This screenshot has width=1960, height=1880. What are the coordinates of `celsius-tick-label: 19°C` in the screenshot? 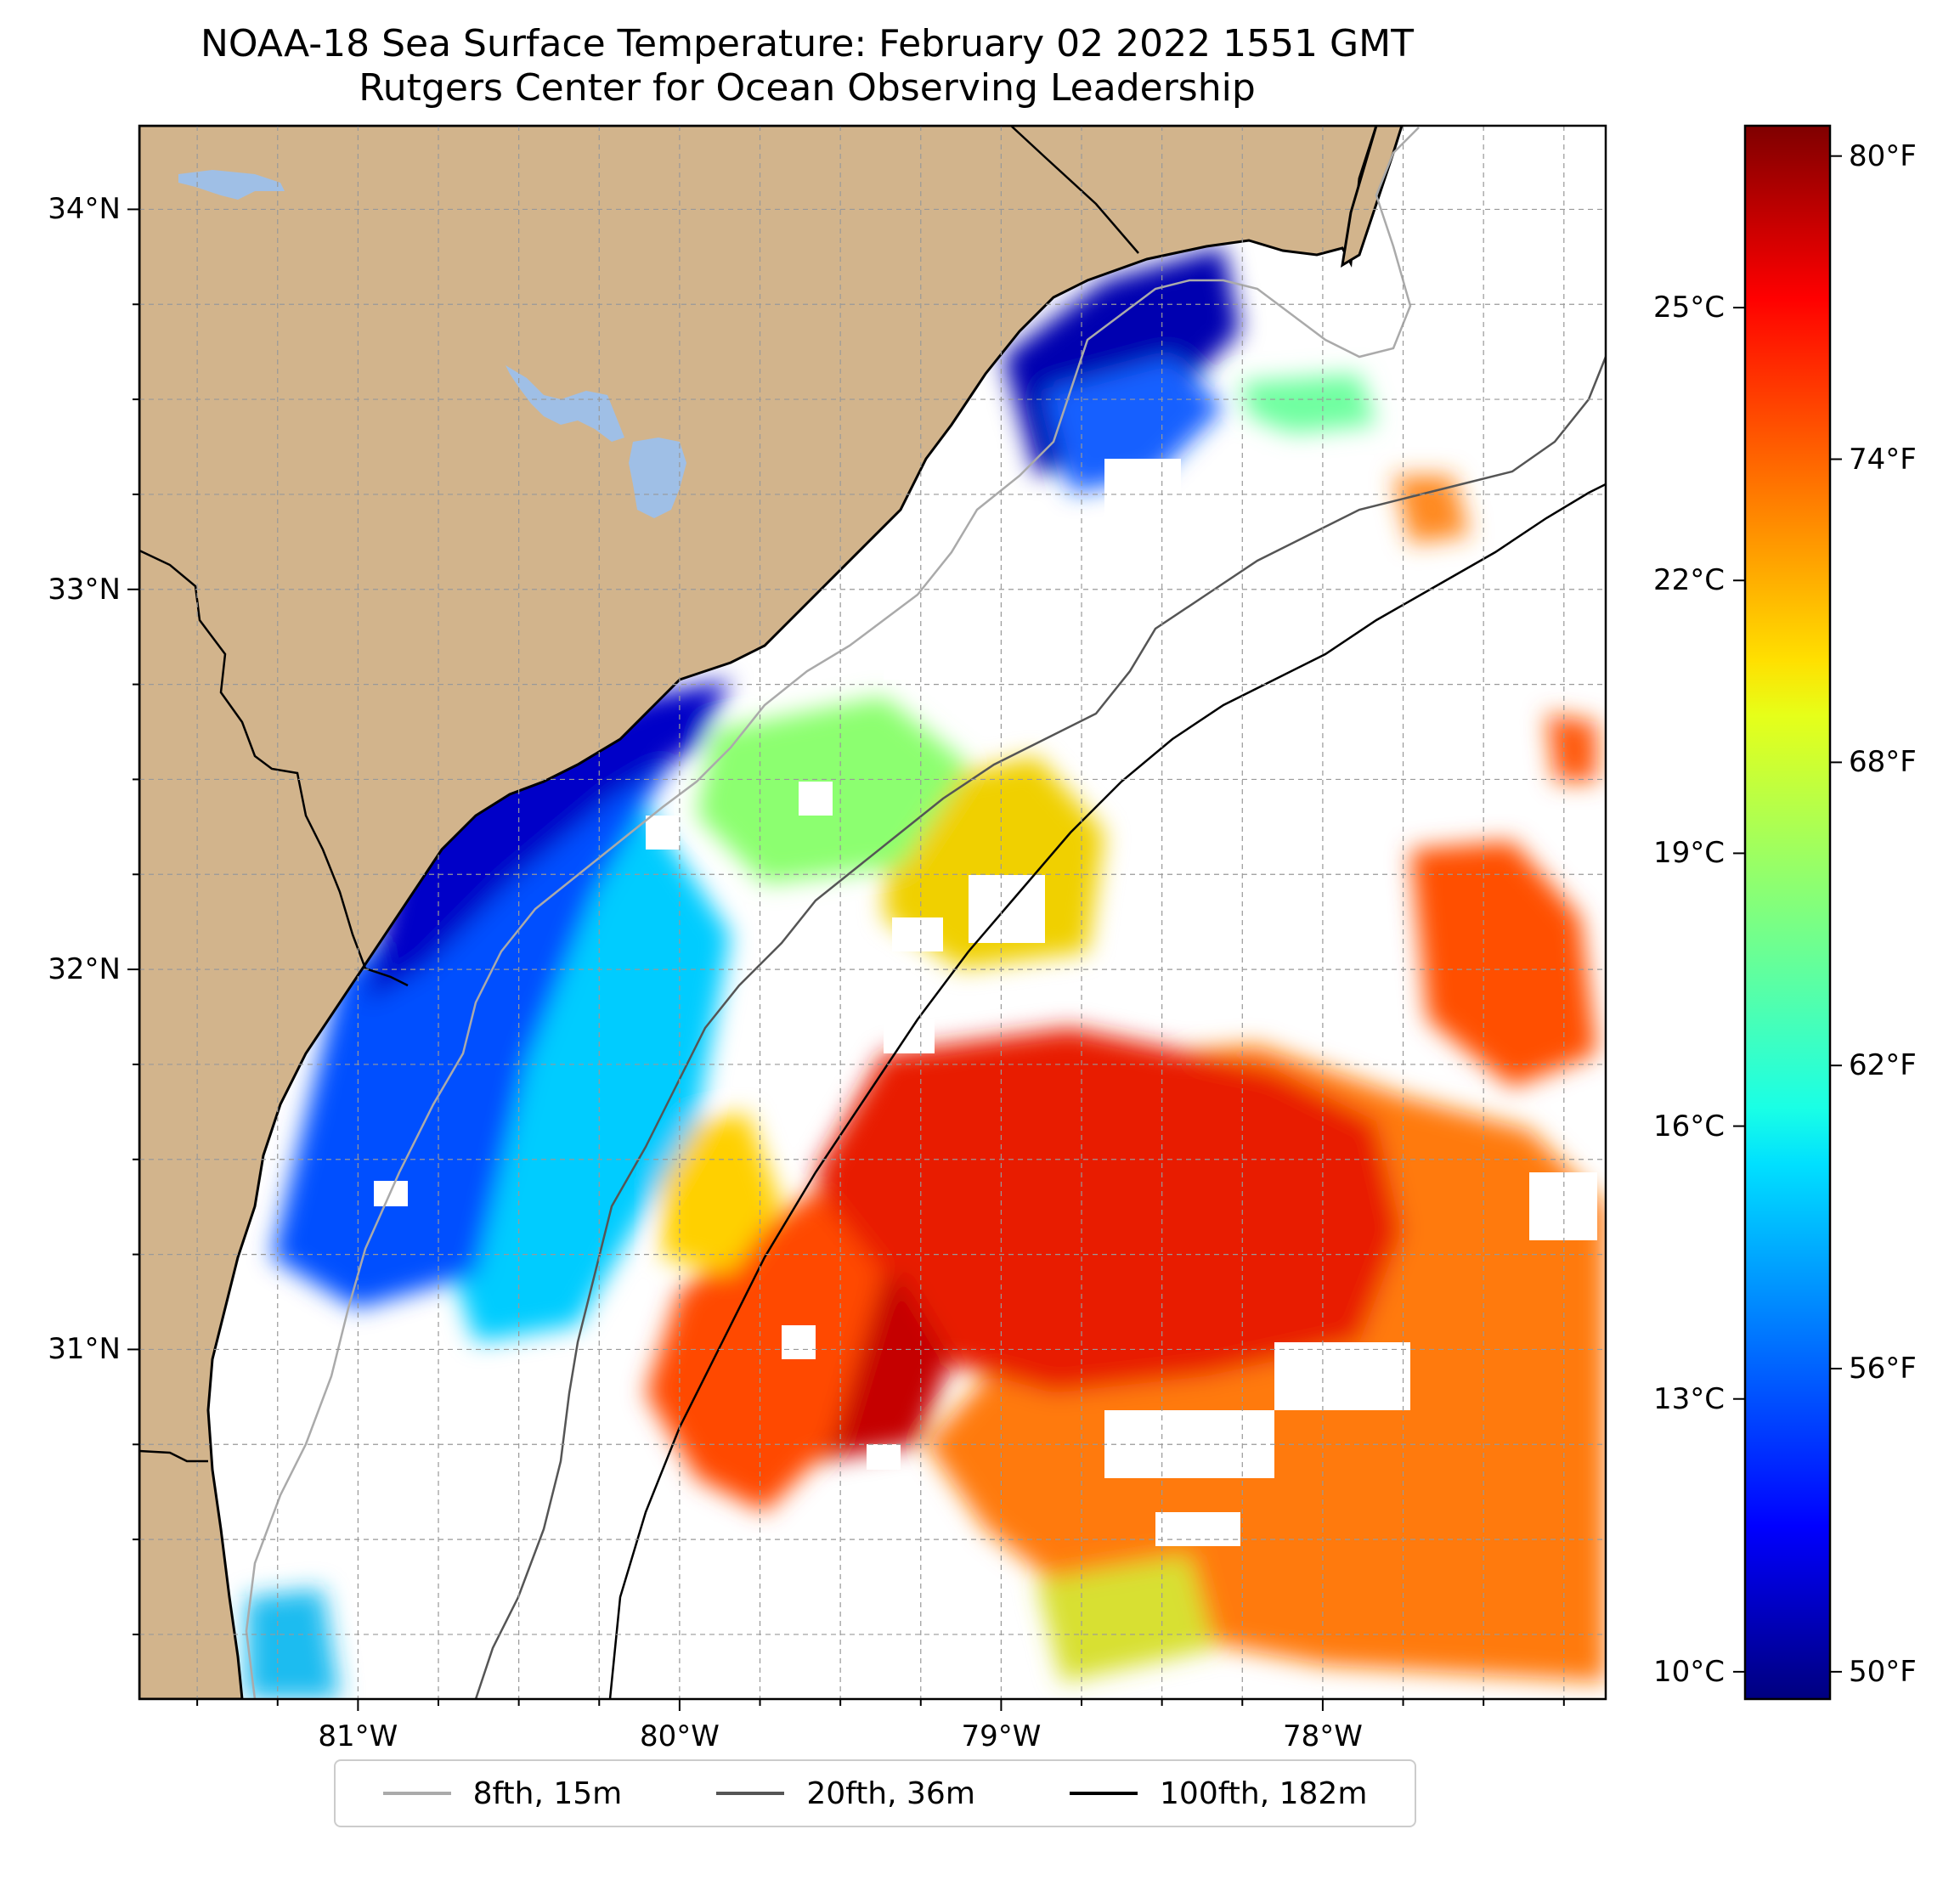 It's located at (1689, 853).